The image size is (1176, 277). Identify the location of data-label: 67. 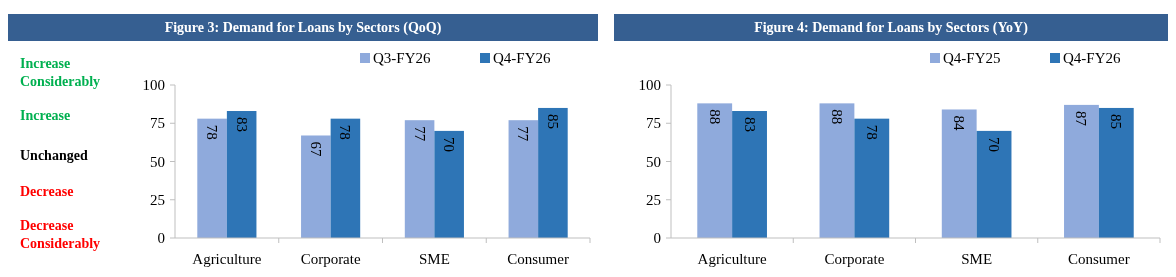
(315, 149).